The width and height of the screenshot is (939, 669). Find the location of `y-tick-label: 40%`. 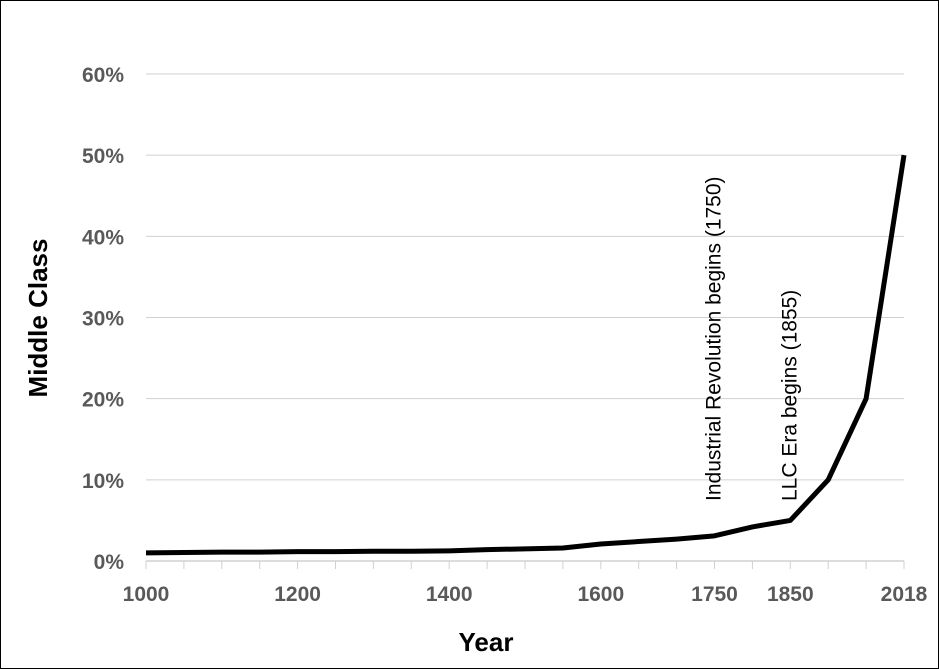

y-tick-label: 40% is located at coordinates (103, 237).